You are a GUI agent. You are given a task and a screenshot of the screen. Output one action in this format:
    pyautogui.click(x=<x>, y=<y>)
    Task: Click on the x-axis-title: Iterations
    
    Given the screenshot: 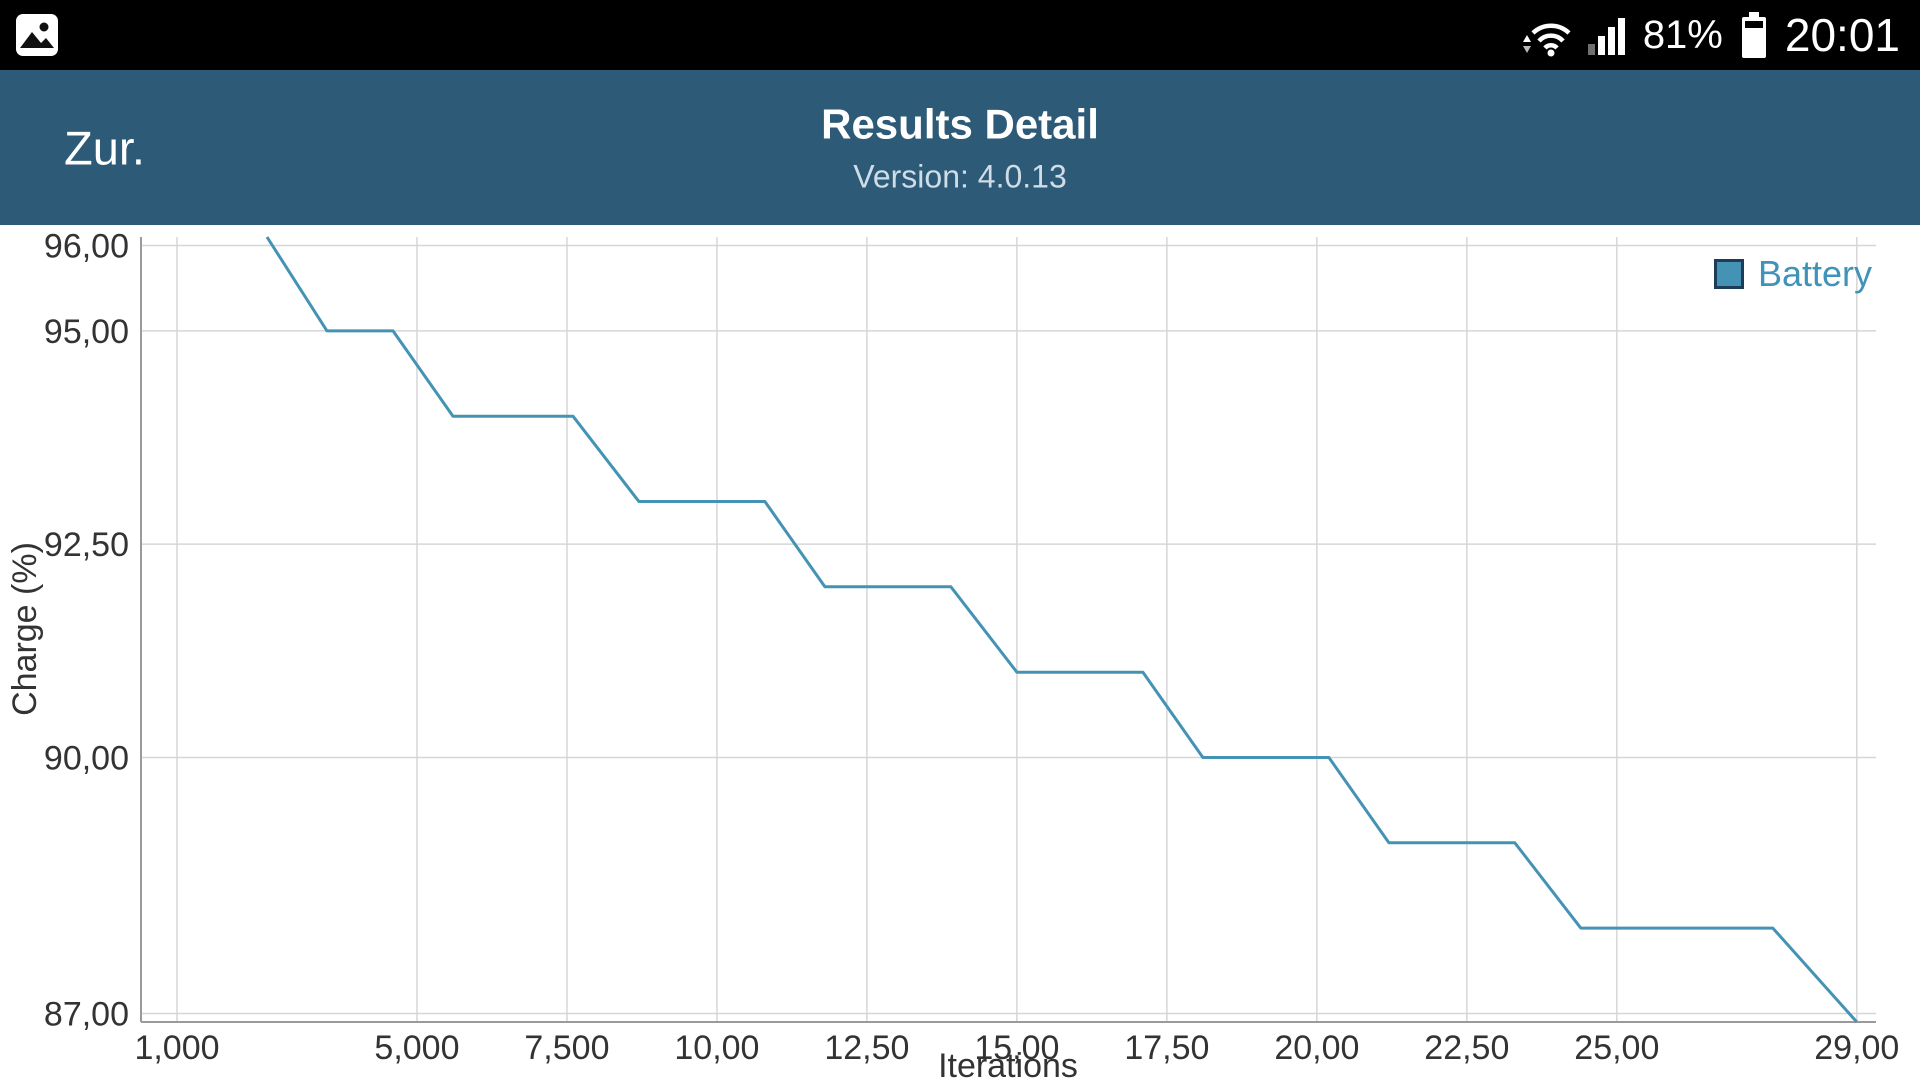 What is the action you would take?
    pyautogui.click(x=1008, y=1063)
    